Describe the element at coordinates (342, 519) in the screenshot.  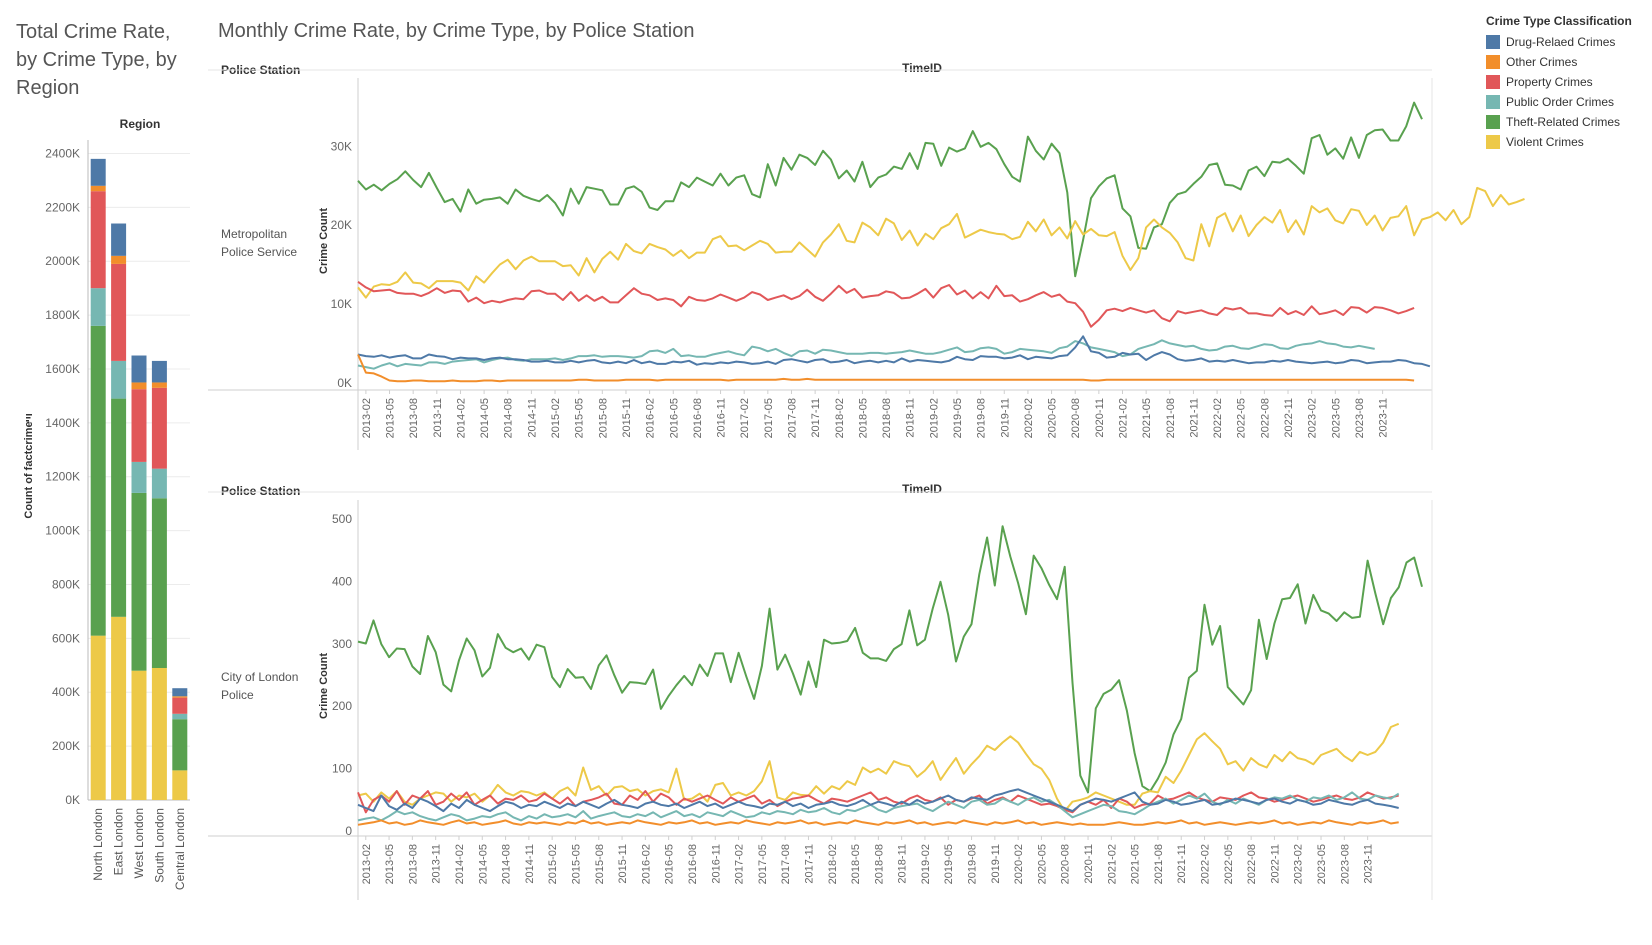
I see `city-of-london-y-tick-label: 500` at that location.